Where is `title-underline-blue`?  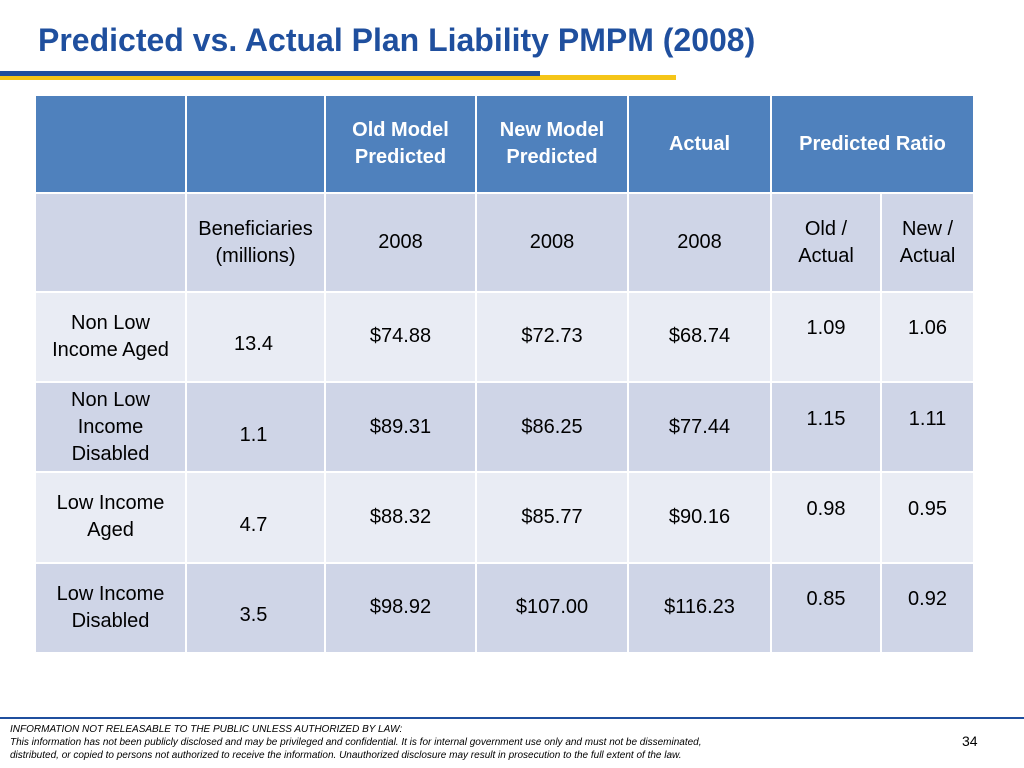 title-underline-blue is located at coordinates (270, 73).